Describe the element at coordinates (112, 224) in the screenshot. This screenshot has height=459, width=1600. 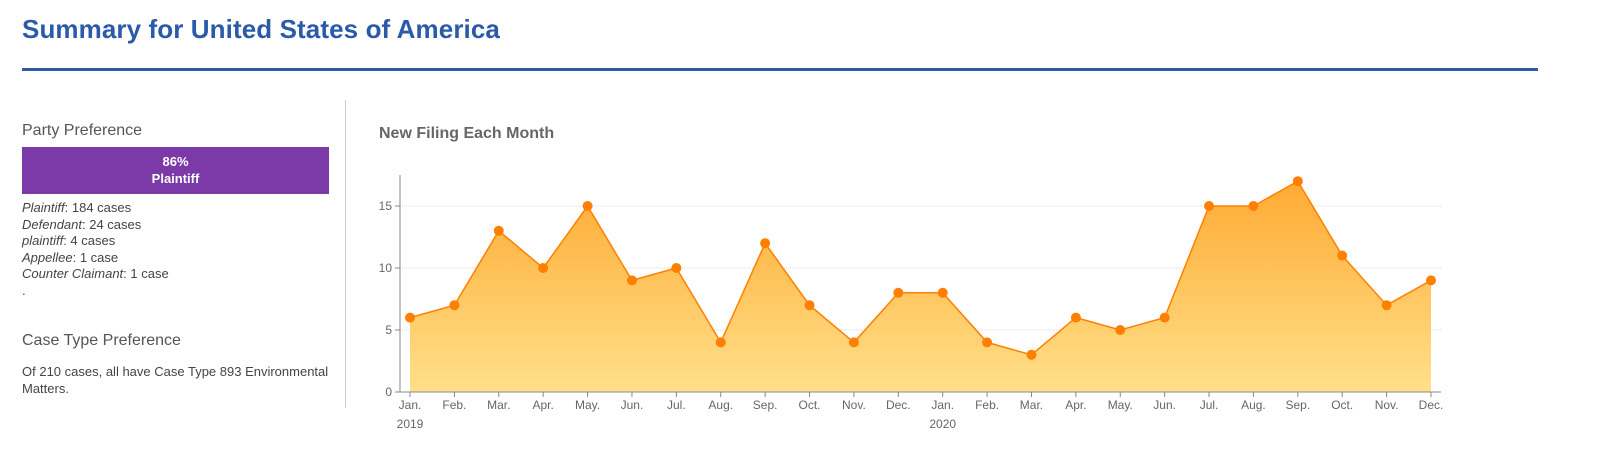
I see `party-count: : 24 cases` at that location.